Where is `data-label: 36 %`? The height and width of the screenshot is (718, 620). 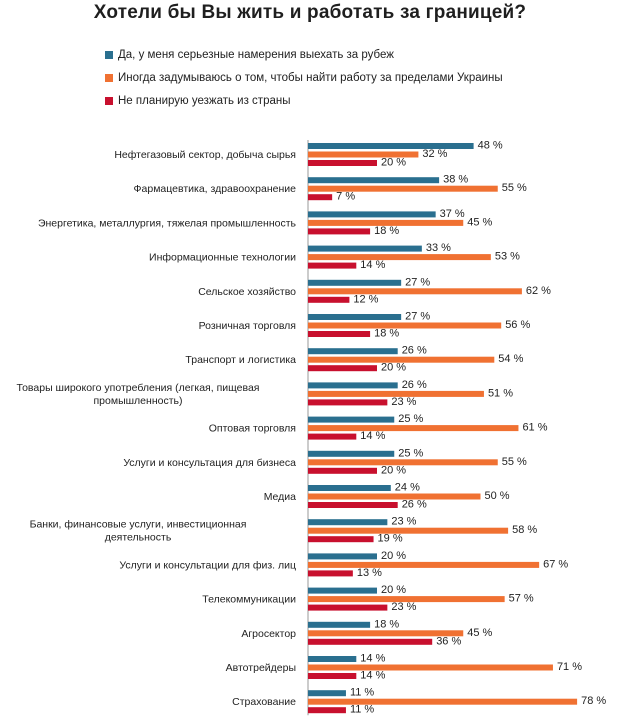 data-label: 36 % is located at coordinates (448, 641).